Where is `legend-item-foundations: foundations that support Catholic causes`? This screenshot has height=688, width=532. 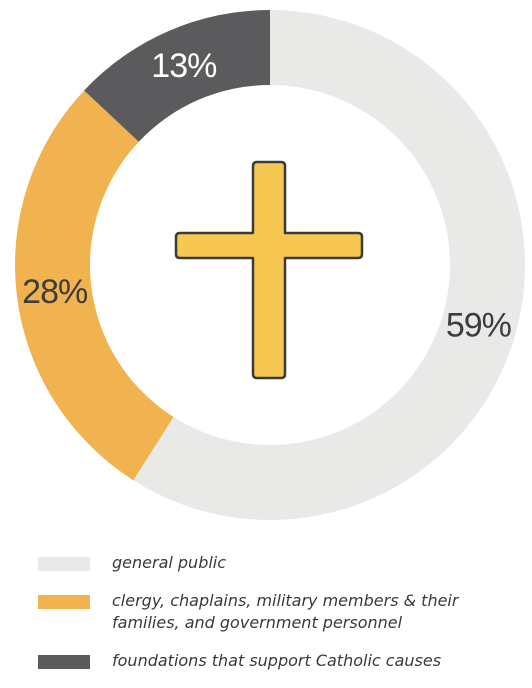 legend-item-foundations: foundations that support Catholic causes is located at coordinates (278, 661).